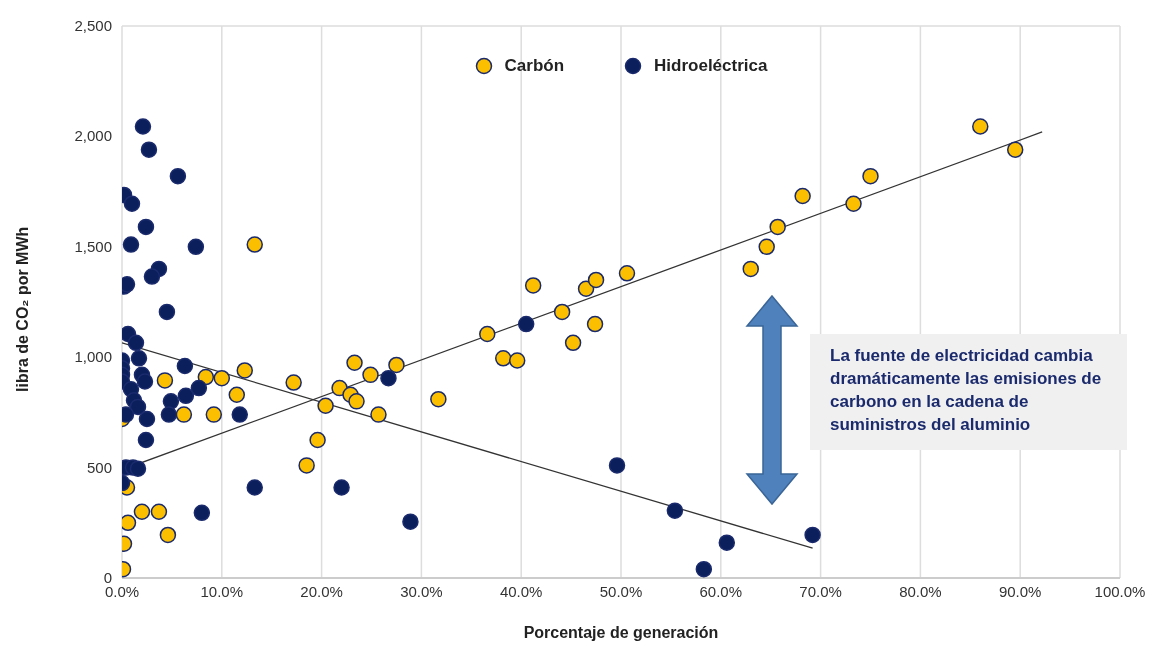  I want to click on y-axis-title: libra de CO₂ por MWh, so click(22, 309).